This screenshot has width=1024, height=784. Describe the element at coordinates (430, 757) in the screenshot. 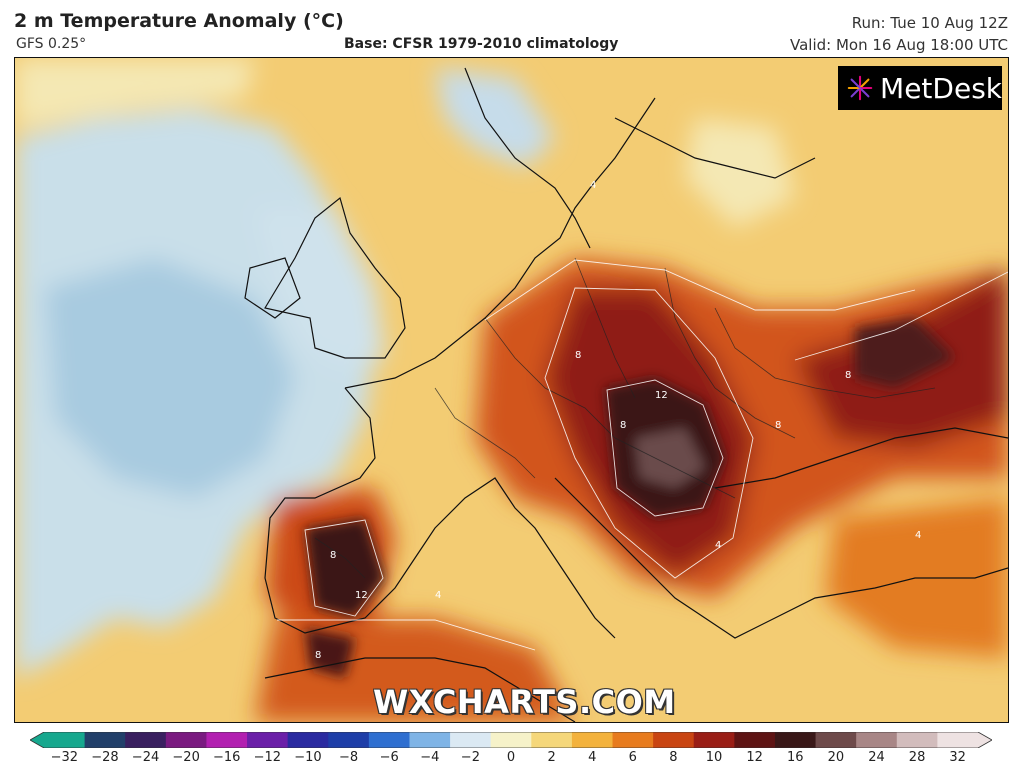

I see `colorbar-tick-label: −4` at that location.